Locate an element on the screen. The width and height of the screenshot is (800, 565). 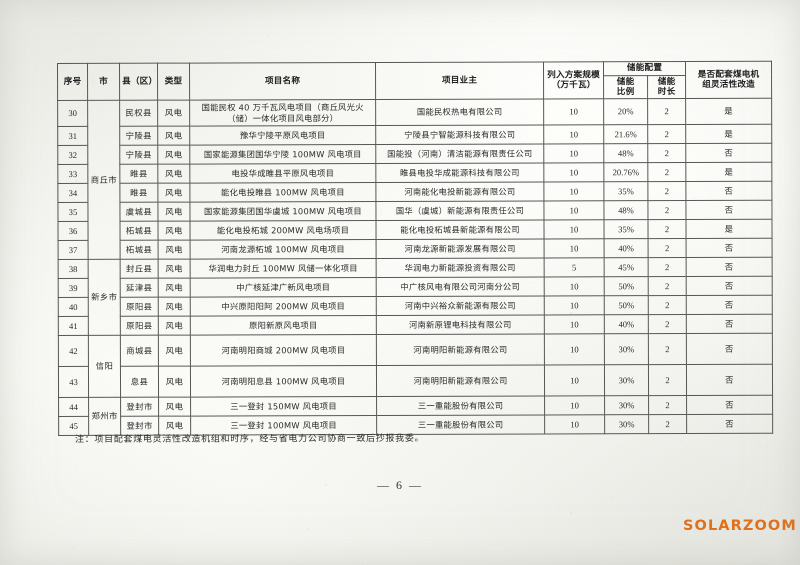
cell-project-name: 电投华成睢县平原风电项目 is located at coordinates (282, 173).